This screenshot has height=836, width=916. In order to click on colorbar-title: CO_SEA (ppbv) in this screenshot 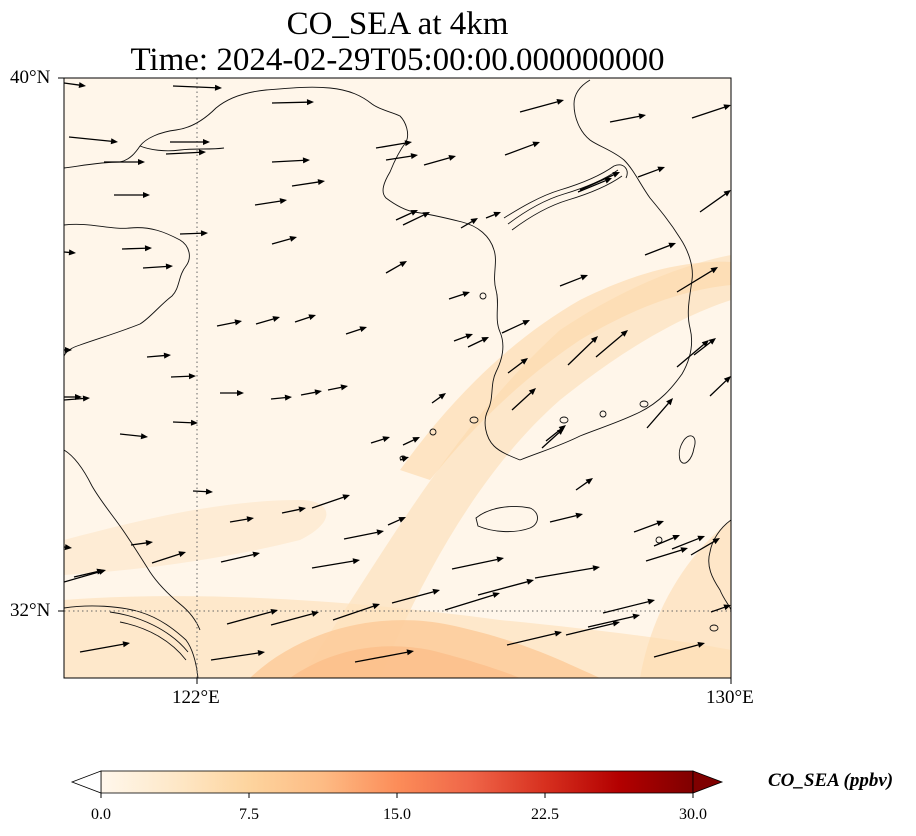, I will do `click(831, 780)`.